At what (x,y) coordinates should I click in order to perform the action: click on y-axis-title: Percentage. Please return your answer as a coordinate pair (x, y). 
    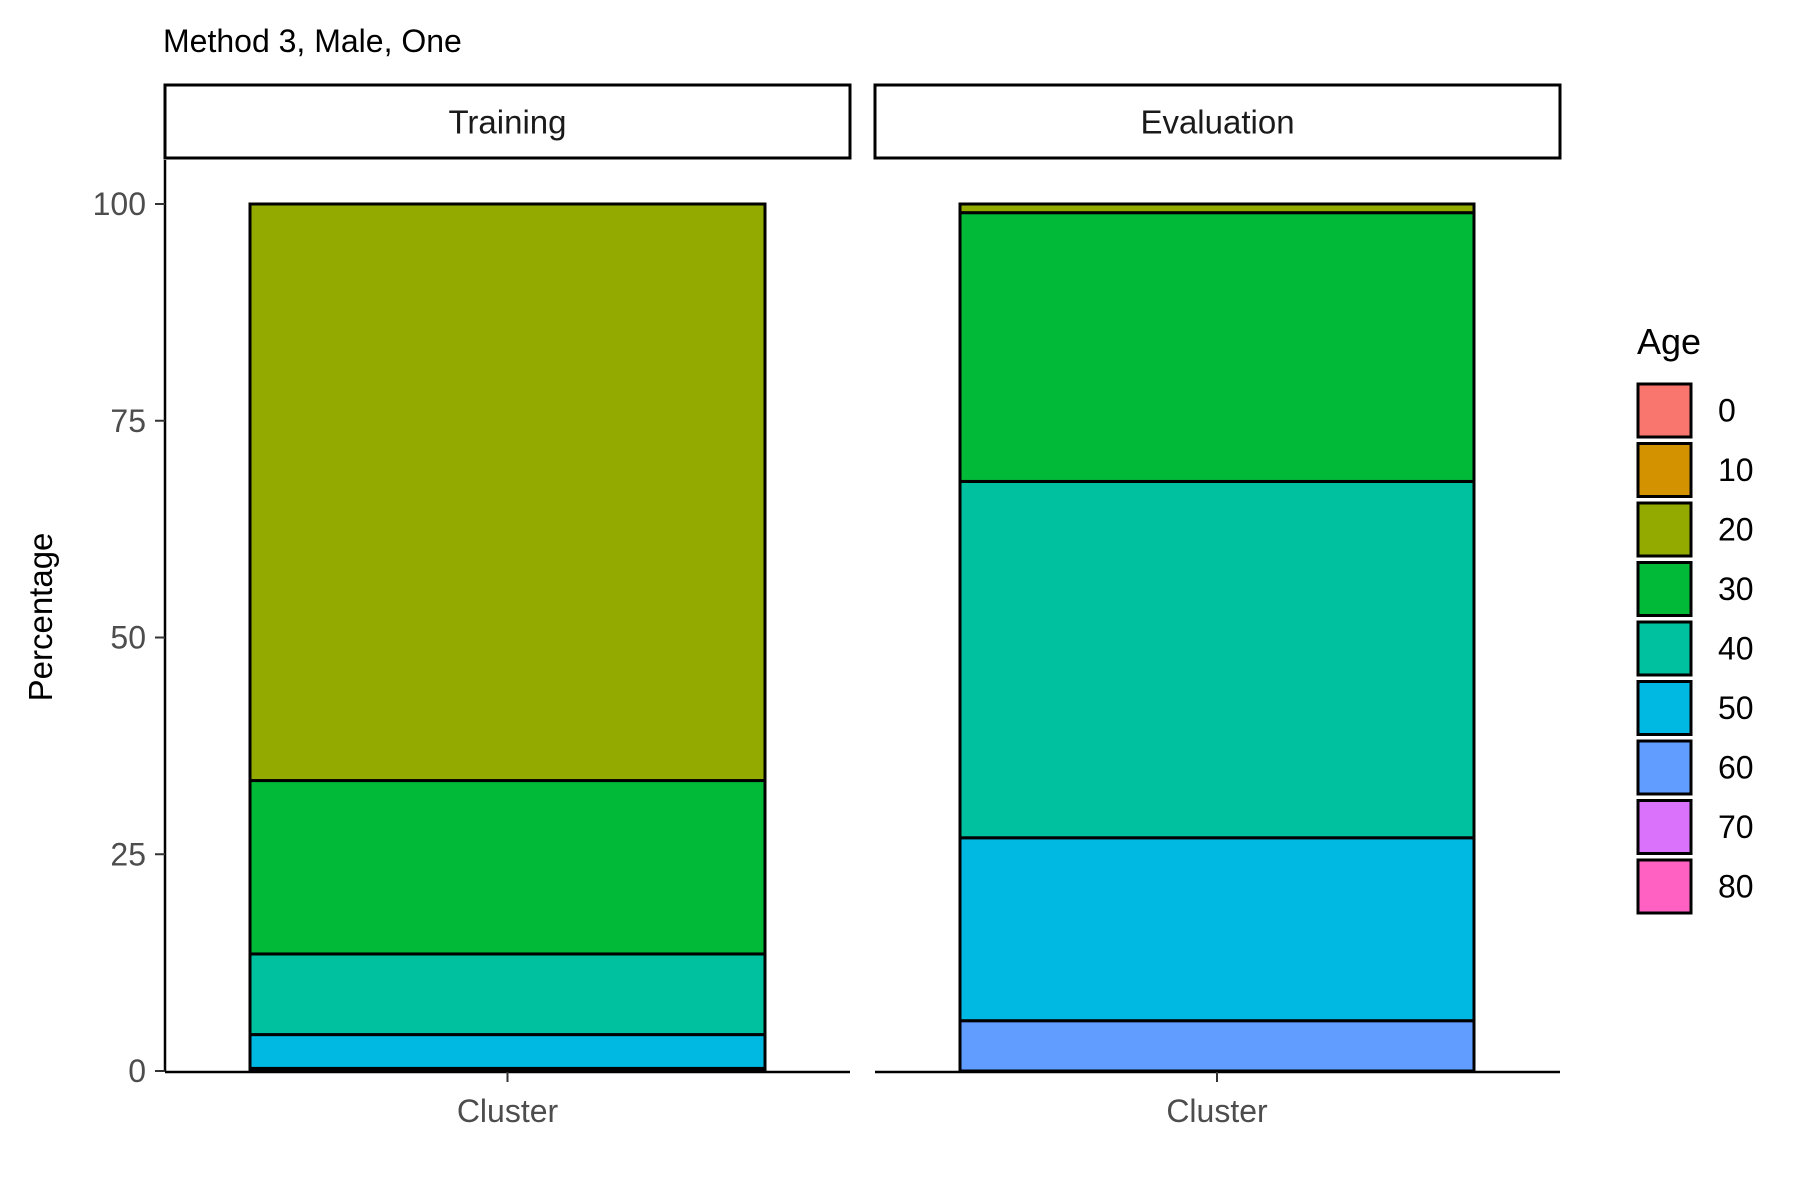
    Looking at the image, I should click on (40, 617).